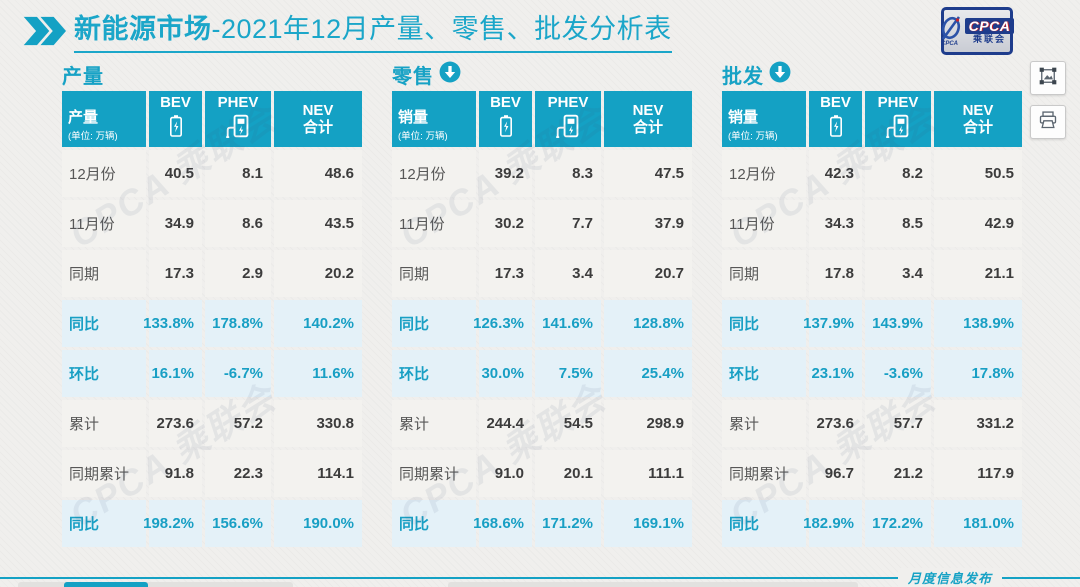  What do you see at coordinates (568, 273) in the screenshot?
I see `value-cell: 3.4` at bounding box center [568, 273].